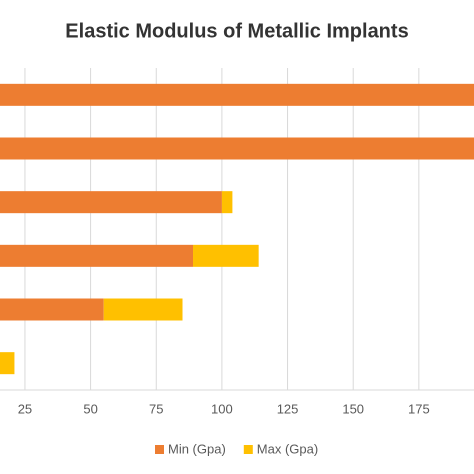  What do you see at coordinates (419, 408) in the screenshot?
I see `x-tick-label: 175` at bounding box center [419, 408].